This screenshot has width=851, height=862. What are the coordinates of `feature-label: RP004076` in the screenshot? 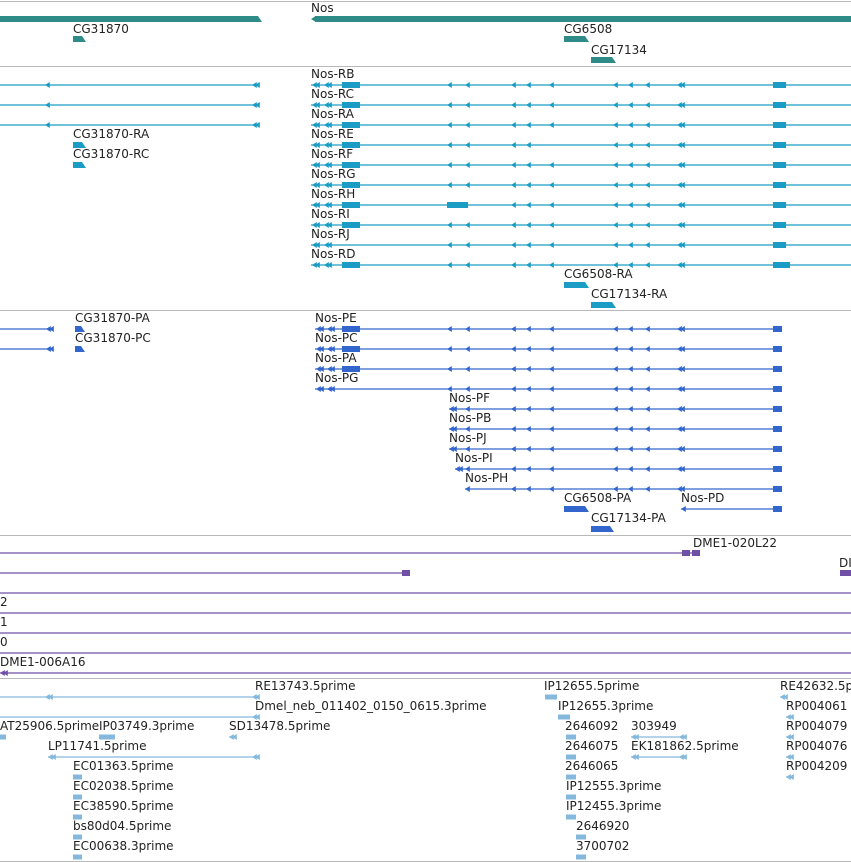 It's located at (817, 746).